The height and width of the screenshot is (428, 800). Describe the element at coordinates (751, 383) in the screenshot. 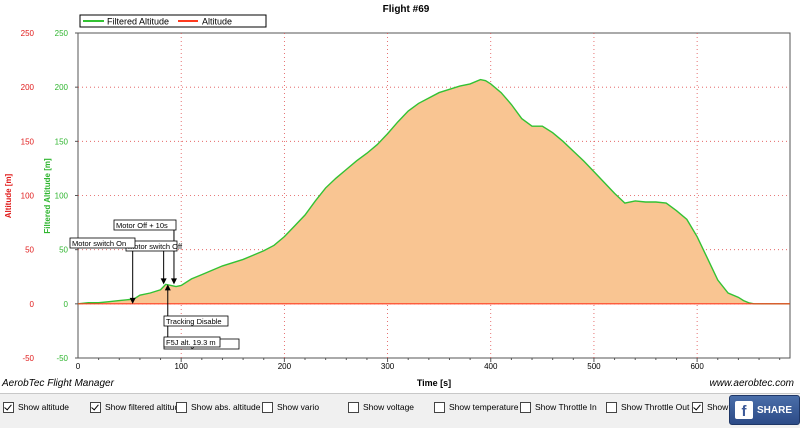

I see `footer-website: www.aerobtec.com` at that location.